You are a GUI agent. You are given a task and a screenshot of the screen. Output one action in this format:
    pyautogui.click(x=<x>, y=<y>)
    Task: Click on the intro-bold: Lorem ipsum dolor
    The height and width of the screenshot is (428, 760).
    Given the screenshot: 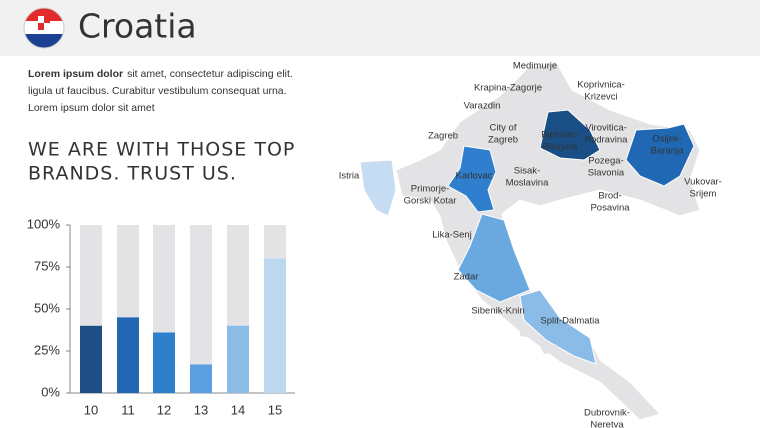 What is the action you would take?
    pyautogui.click(x=75, y=74)
    